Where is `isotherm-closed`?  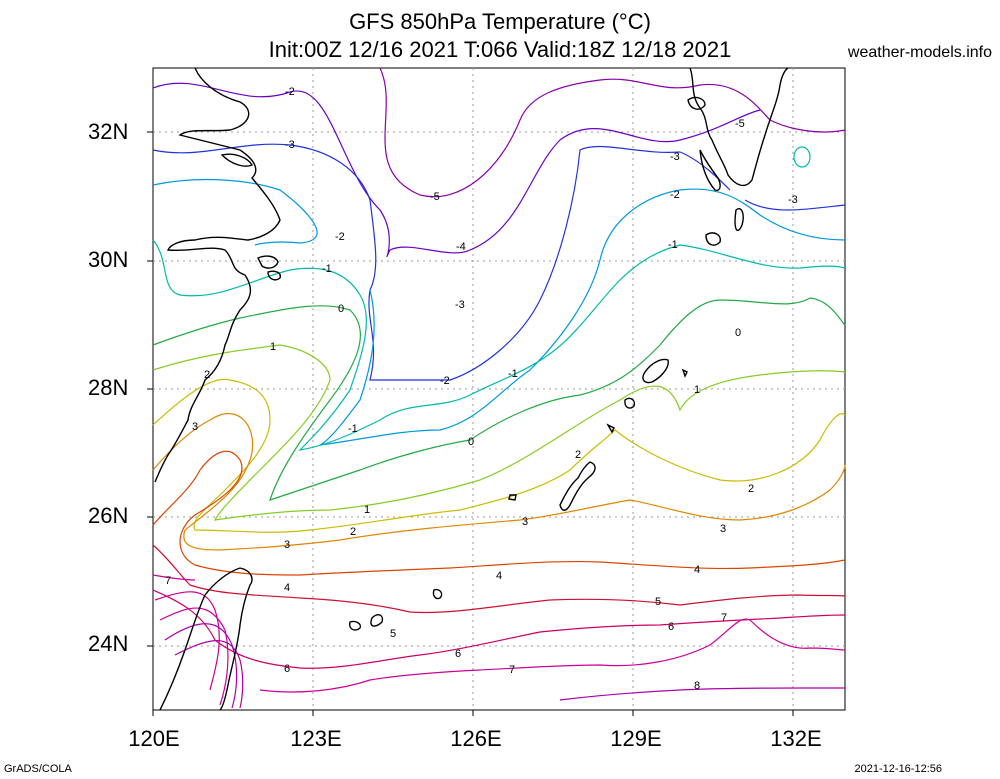 isotherm-closed is located at coordinates (802, 157).